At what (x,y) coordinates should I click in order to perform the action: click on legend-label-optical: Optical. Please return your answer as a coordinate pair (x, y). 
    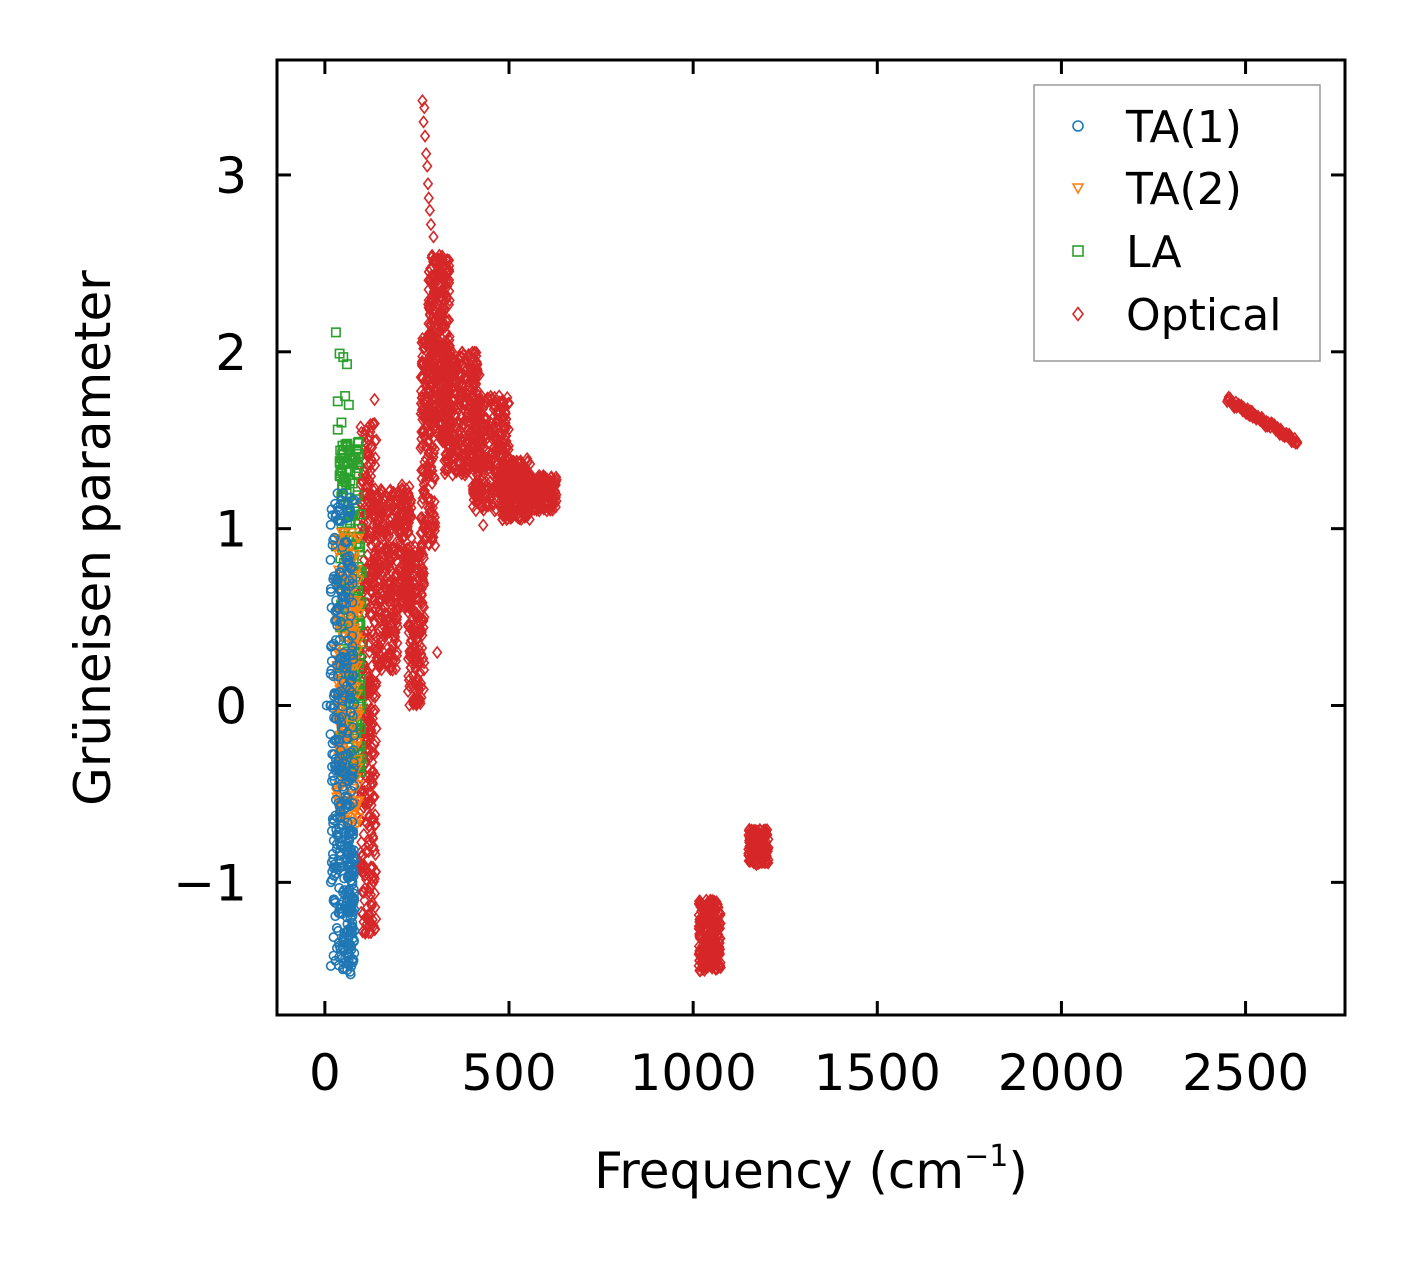
    Looking at the image, I should click on (1203, 315).